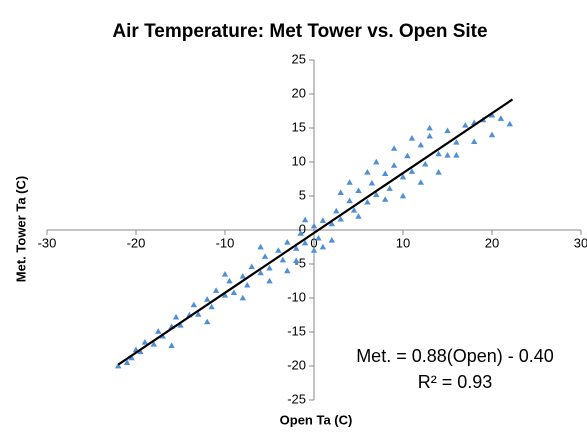 This screenshot has width=587, height=433. I want to click on y-tick-label: 15, so click(299, 126).